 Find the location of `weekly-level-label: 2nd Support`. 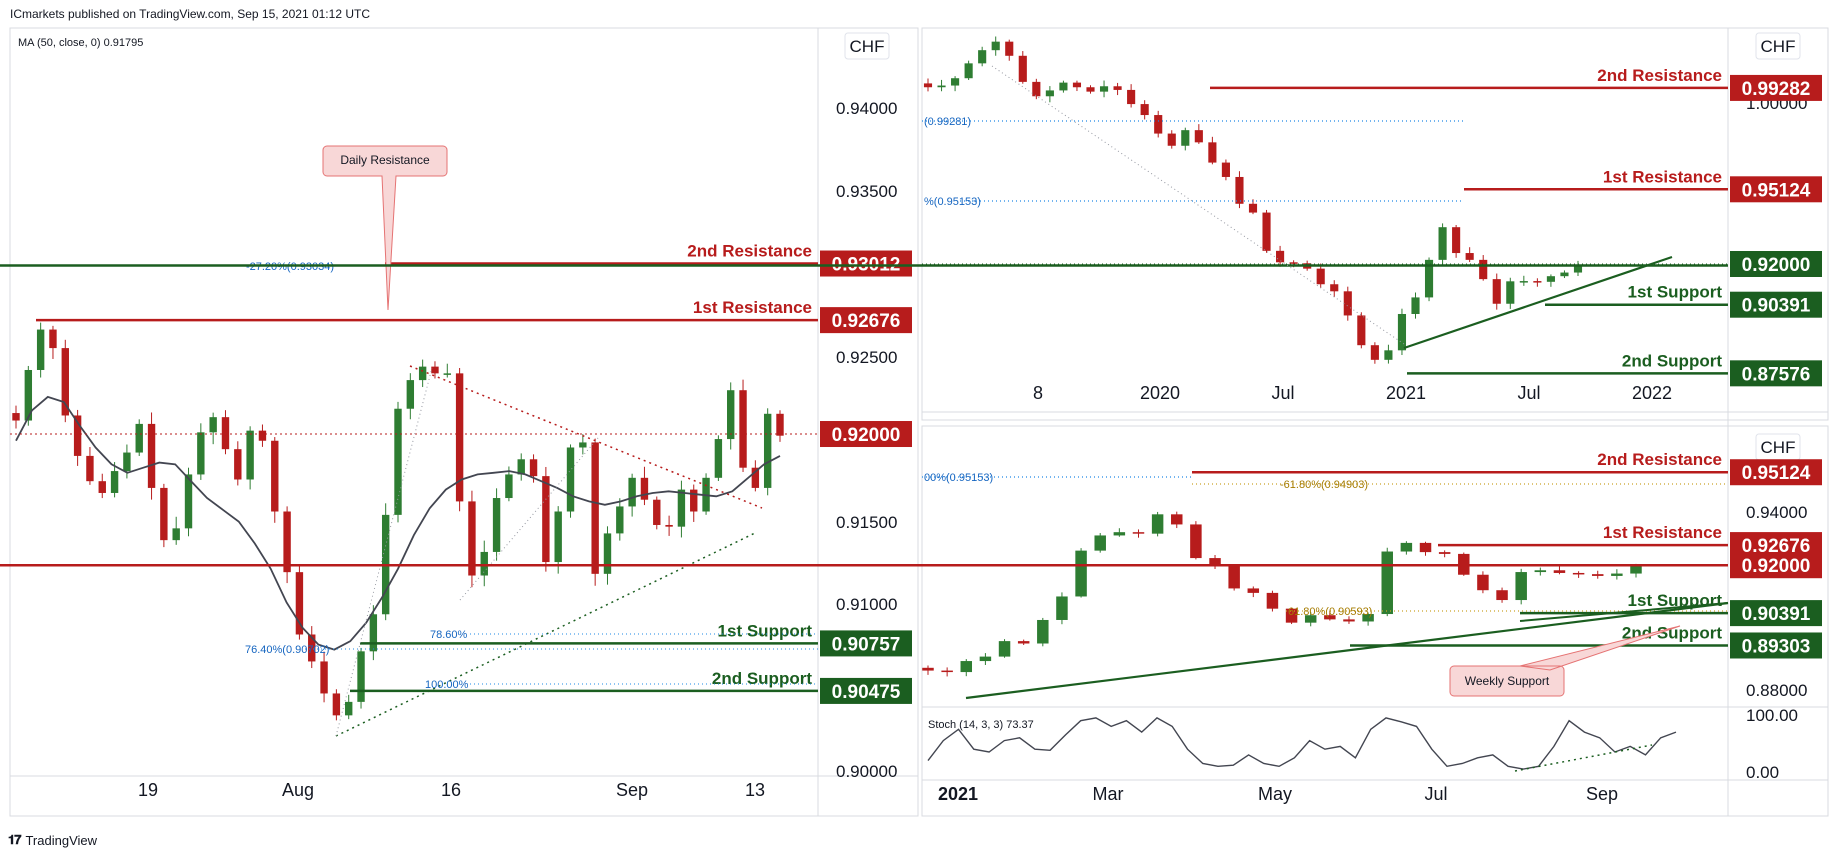

weekly-level-label: 2nd Support is located at coordinates (1672, 632).